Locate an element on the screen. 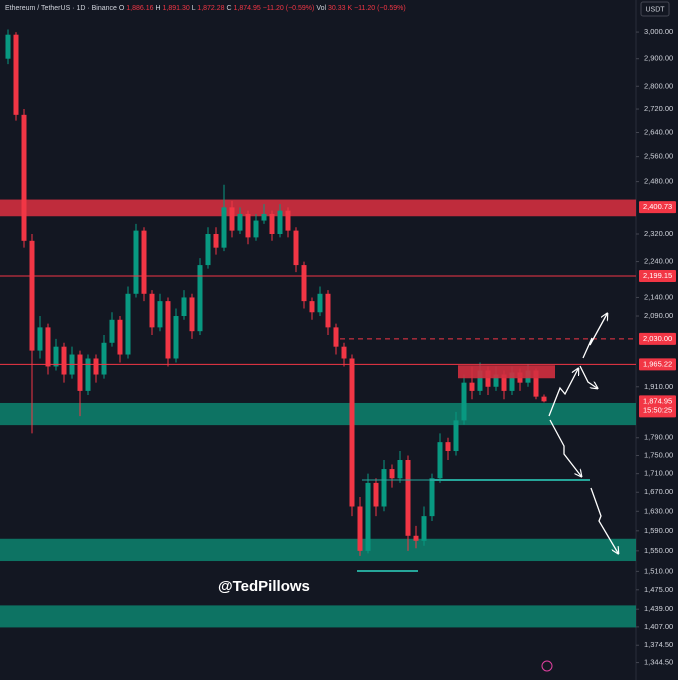 The height and width of the screenshot is (680, 678). y-tick-label: 1,590.00 is located at coordinates (658, 530).